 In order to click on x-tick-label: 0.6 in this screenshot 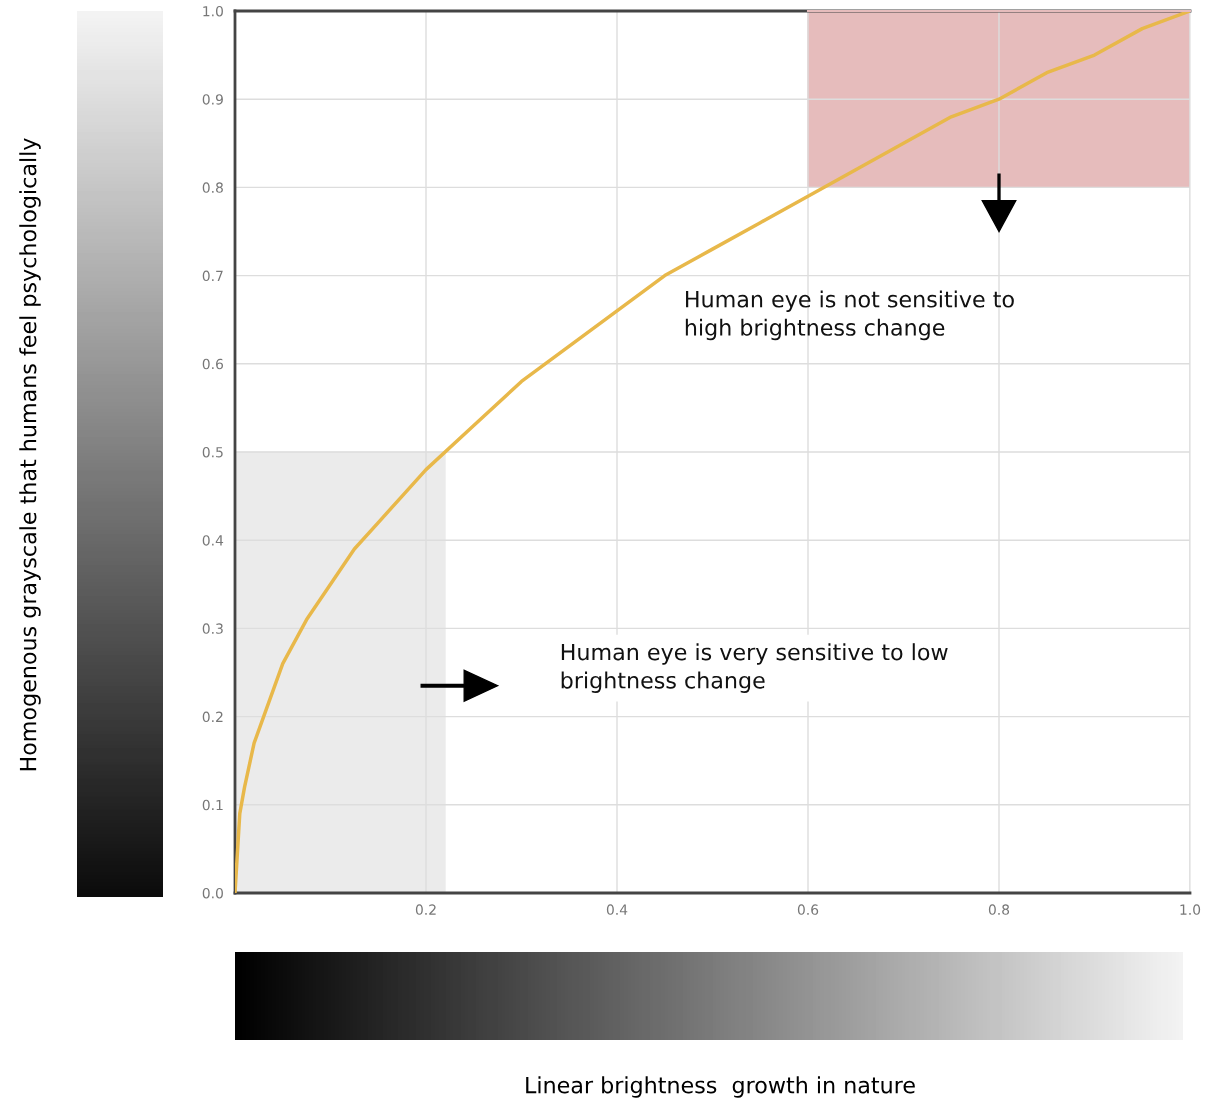, I will do `click(808, 909)`.